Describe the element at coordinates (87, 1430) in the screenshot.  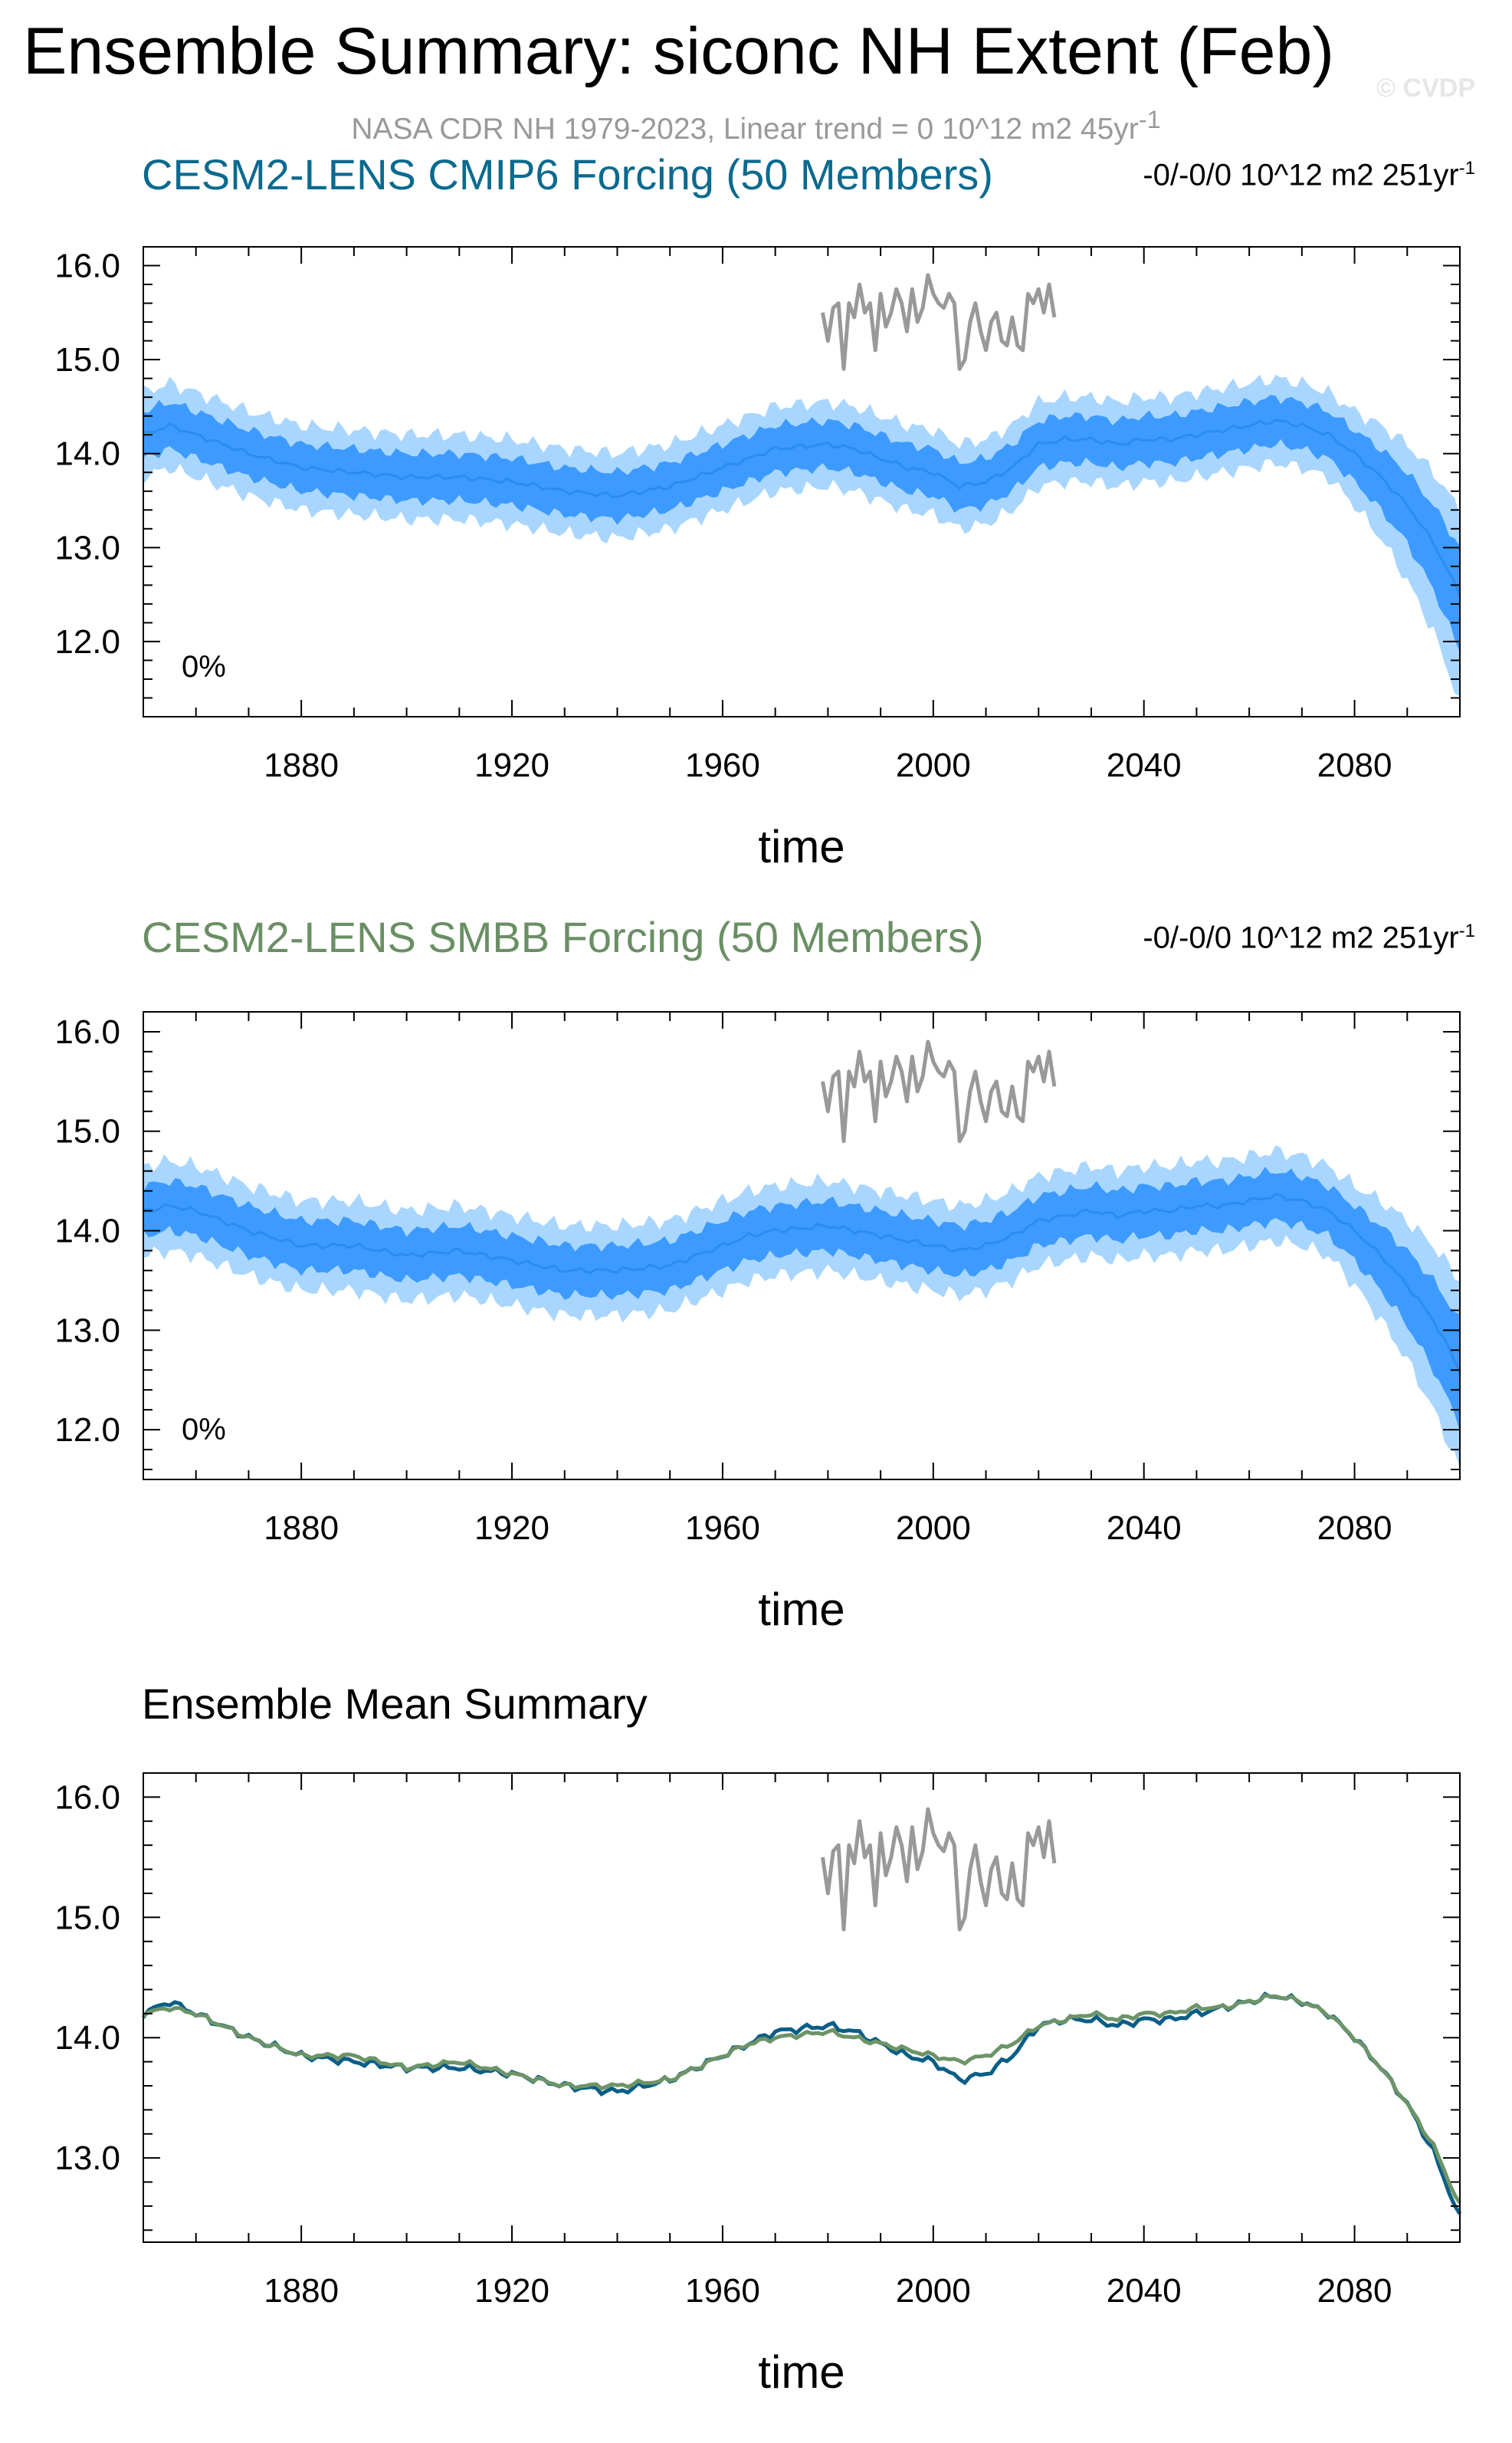
I see `panel2-y-tick-label: 12.0` at that location.